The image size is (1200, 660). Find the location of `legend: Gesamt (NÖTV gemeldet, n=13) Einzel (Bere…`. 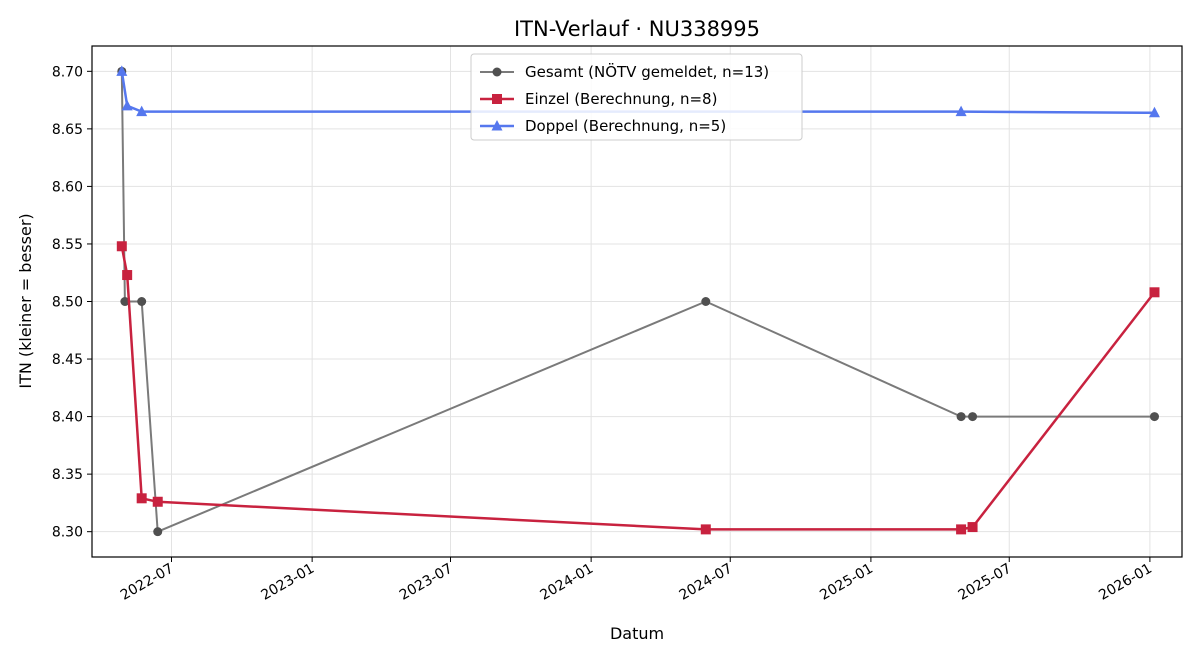

legend: Gesamt (NÖTV gemeldet, n=13) Einzel (Bere… is located at coordinates (636, 97).